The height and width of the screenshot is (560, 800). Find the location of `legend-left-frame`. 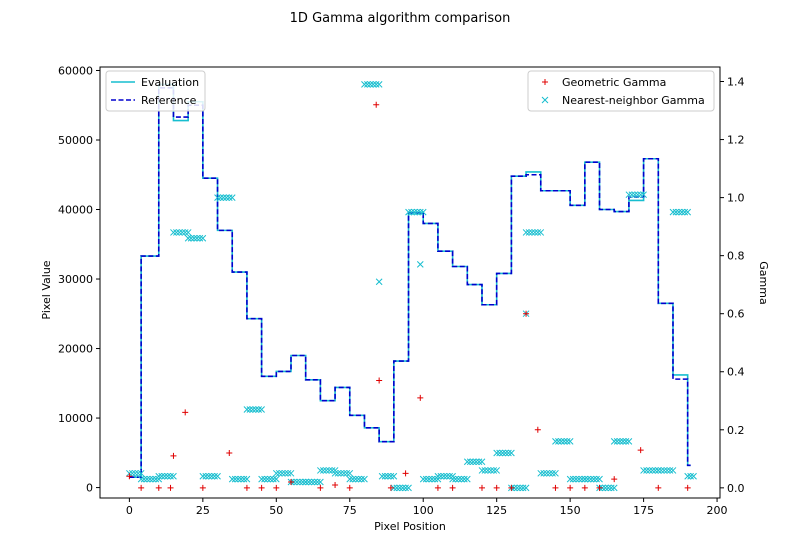

legend-left-frame is located at coordinates (155, 91).